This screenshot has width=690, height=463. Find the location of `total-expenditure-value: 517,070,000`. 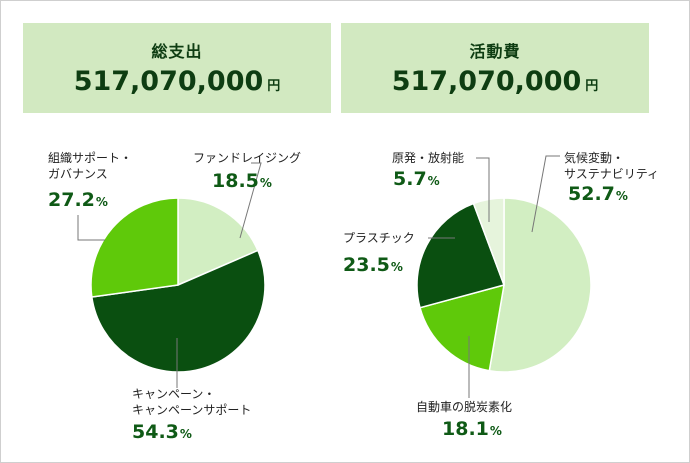

total-expenditure-value: 517,070,000 is located at coordinates (168, 81).